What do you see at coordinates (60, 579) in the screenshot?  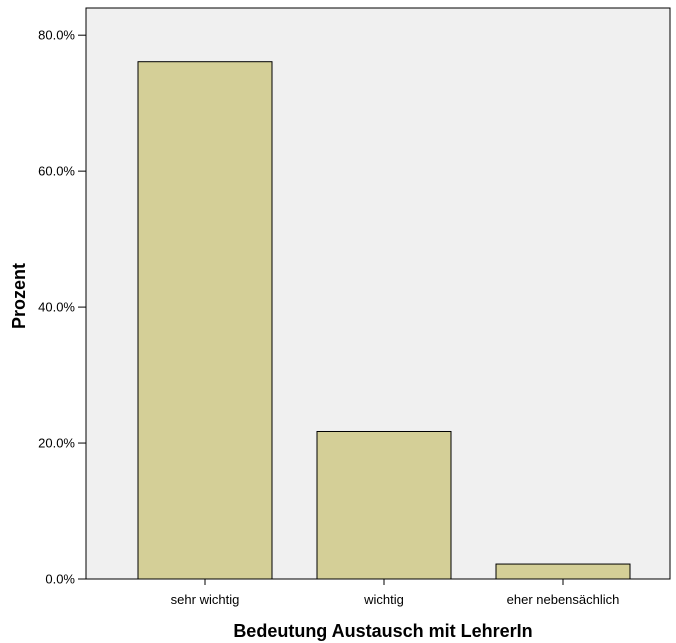 I see `y-tick-label: 0.0%` at bounding box center [60, 579].